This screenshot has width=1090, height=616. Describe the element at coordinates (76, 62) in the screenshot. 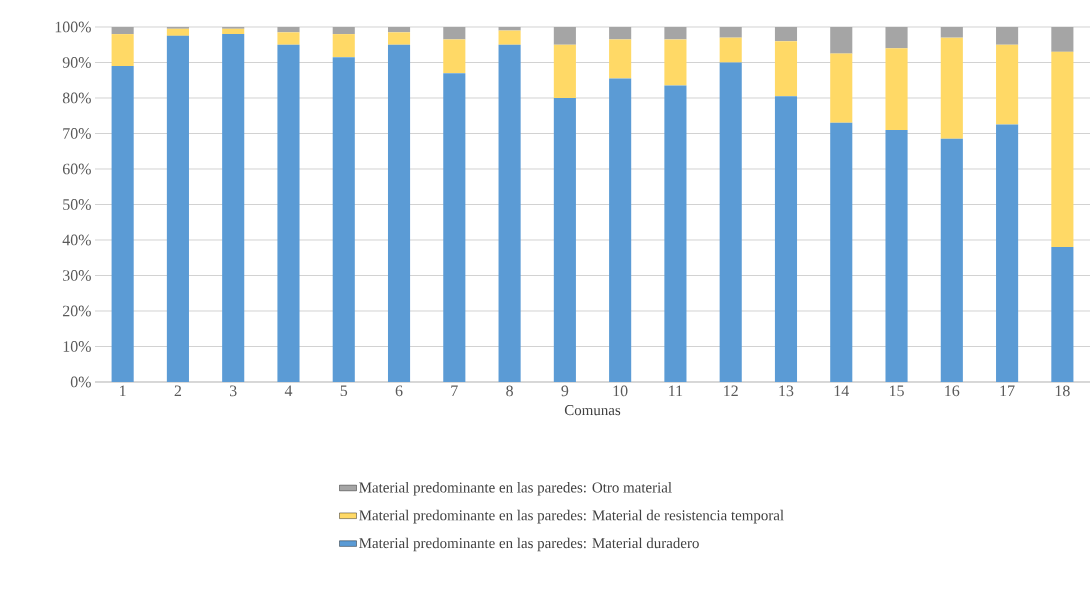

I see `y-tick-label: 90%` at that location.